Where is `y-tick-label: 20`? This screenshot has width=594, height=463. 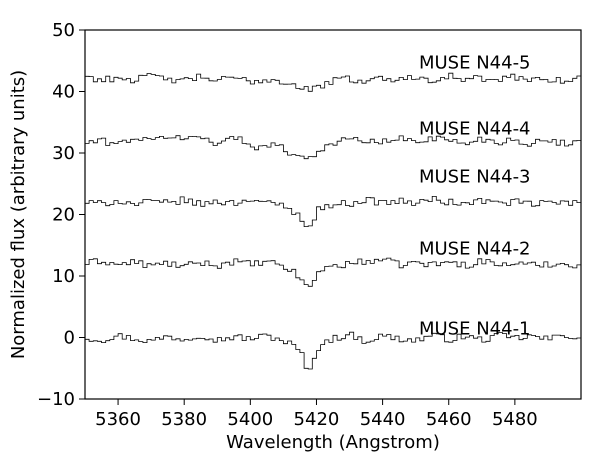
y-tick-label: 20 is located at coordinates (63, 215).